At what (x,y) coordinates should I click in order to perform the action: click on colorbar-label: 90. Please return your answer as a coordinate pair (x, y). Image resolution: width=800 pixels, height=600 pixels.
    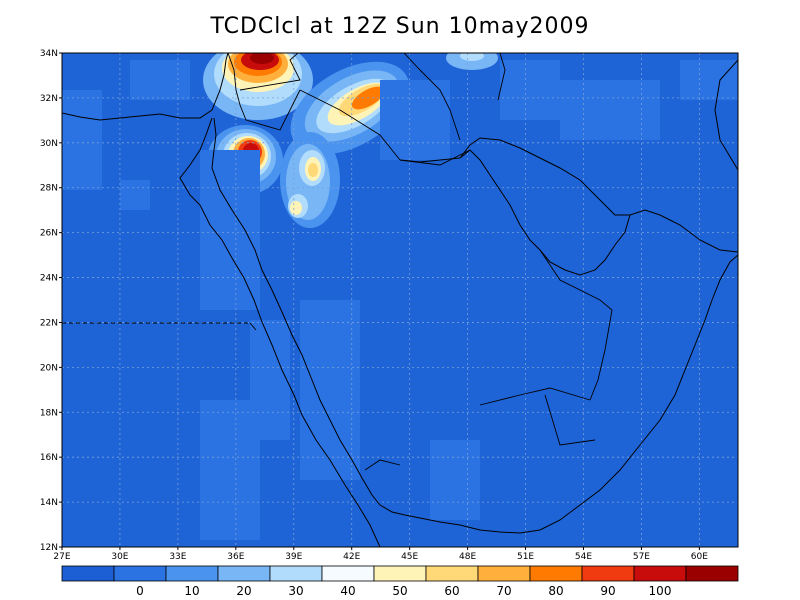
    Looking at the image, I should click on (607, 591).